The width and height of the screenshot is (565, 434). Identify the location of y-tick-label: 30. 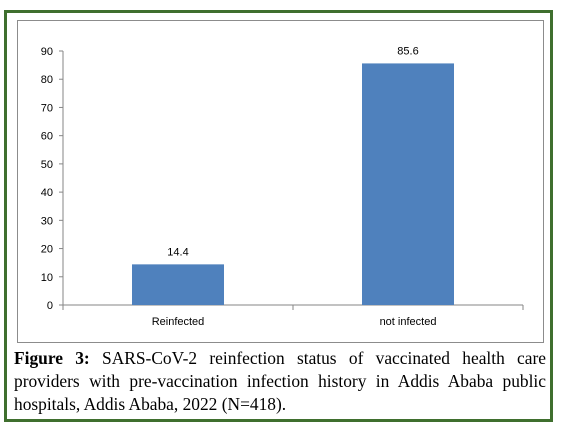
(47, 221).